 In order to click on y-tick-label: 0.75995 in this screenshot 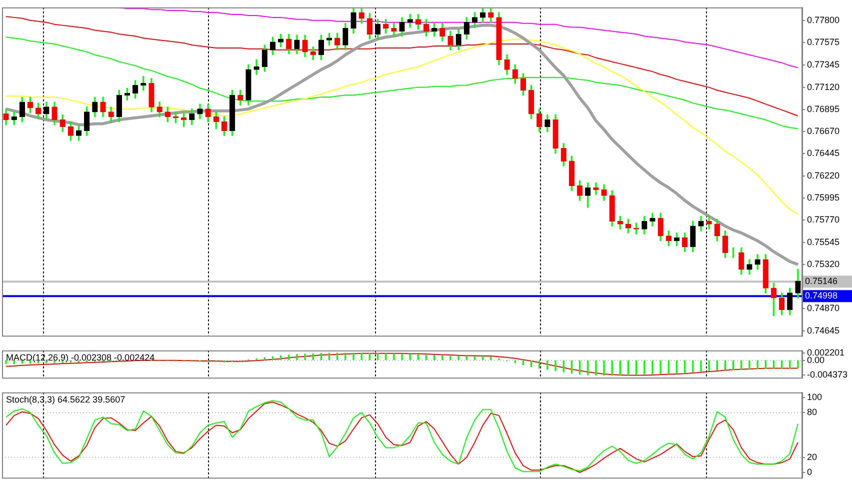, I will do `click(823, 197)`.